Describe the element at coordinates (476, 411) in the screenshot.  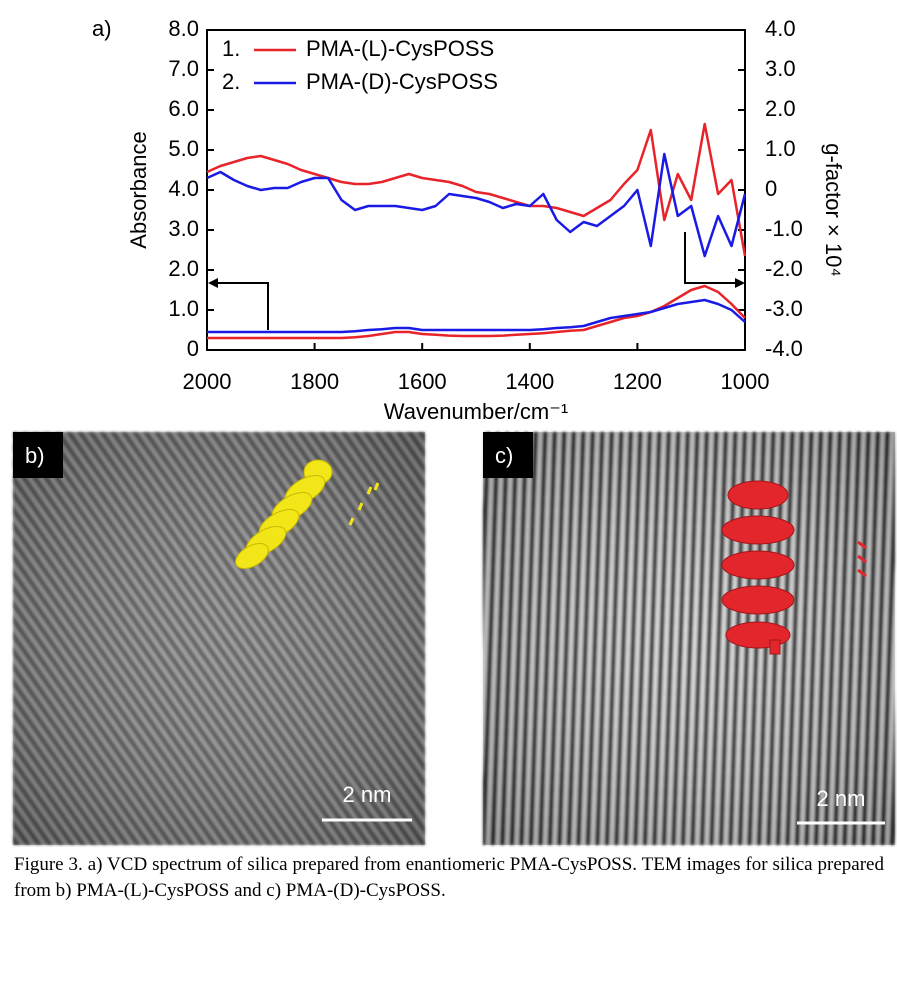
I see `x-axis-title: Wavenumber/cm⁻¹` at that location.